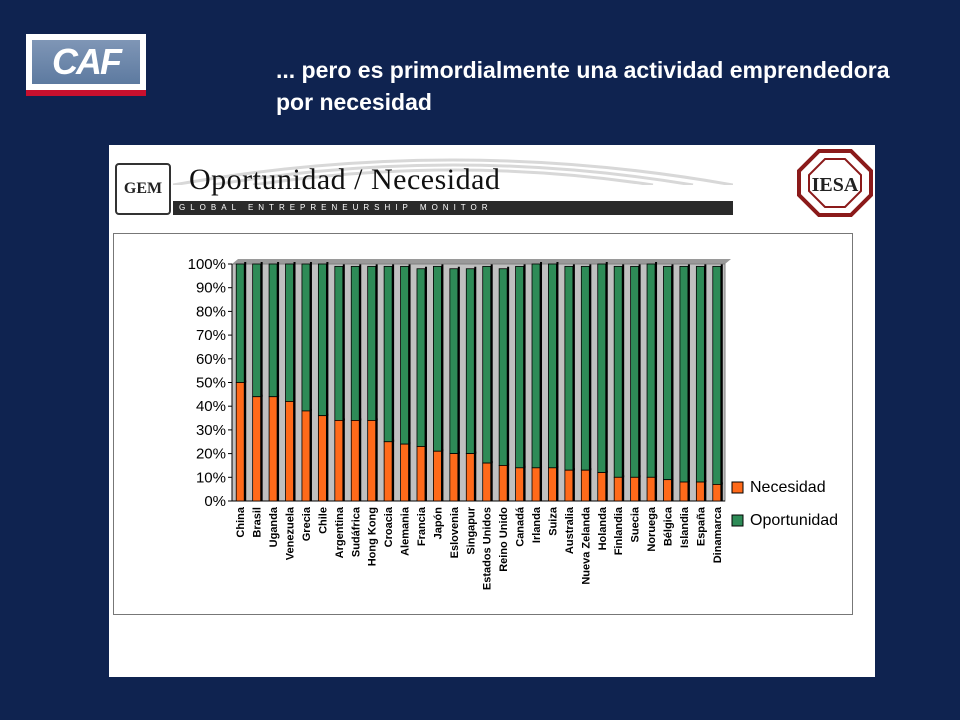 This screenshot has height=720, width=960. What do you see at coordinates (586, 545) in the screenshot?
I see `category-label: Nueva Zelanda` at bounding box center [586, 545].